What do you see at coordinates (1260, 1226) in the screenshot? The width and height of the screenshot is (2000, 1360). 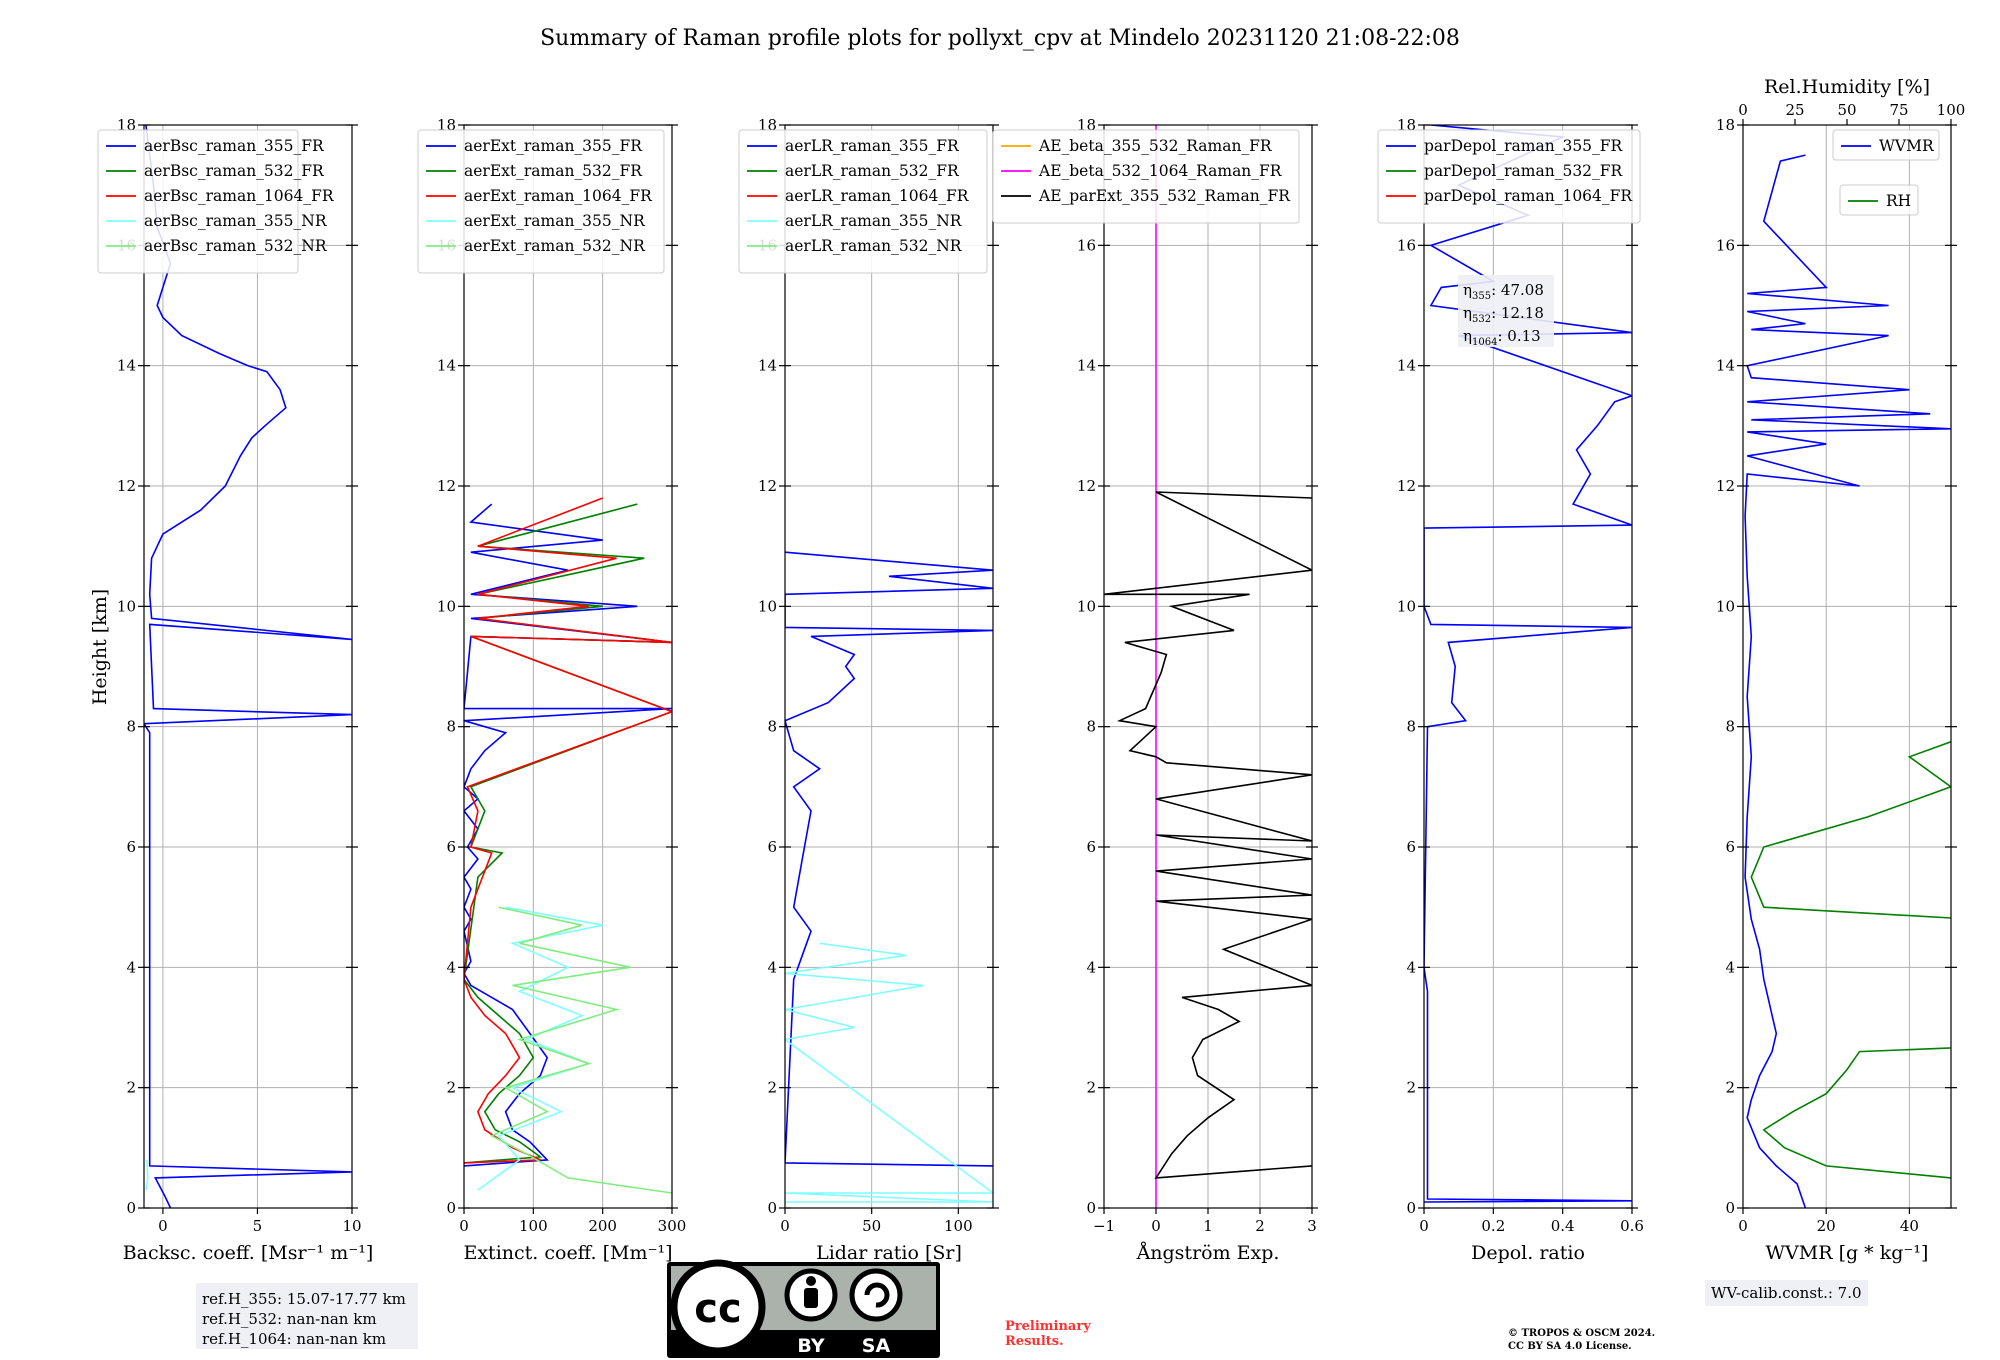 I see `x-tick-label: 2` at bounding box center [1260, 1226].